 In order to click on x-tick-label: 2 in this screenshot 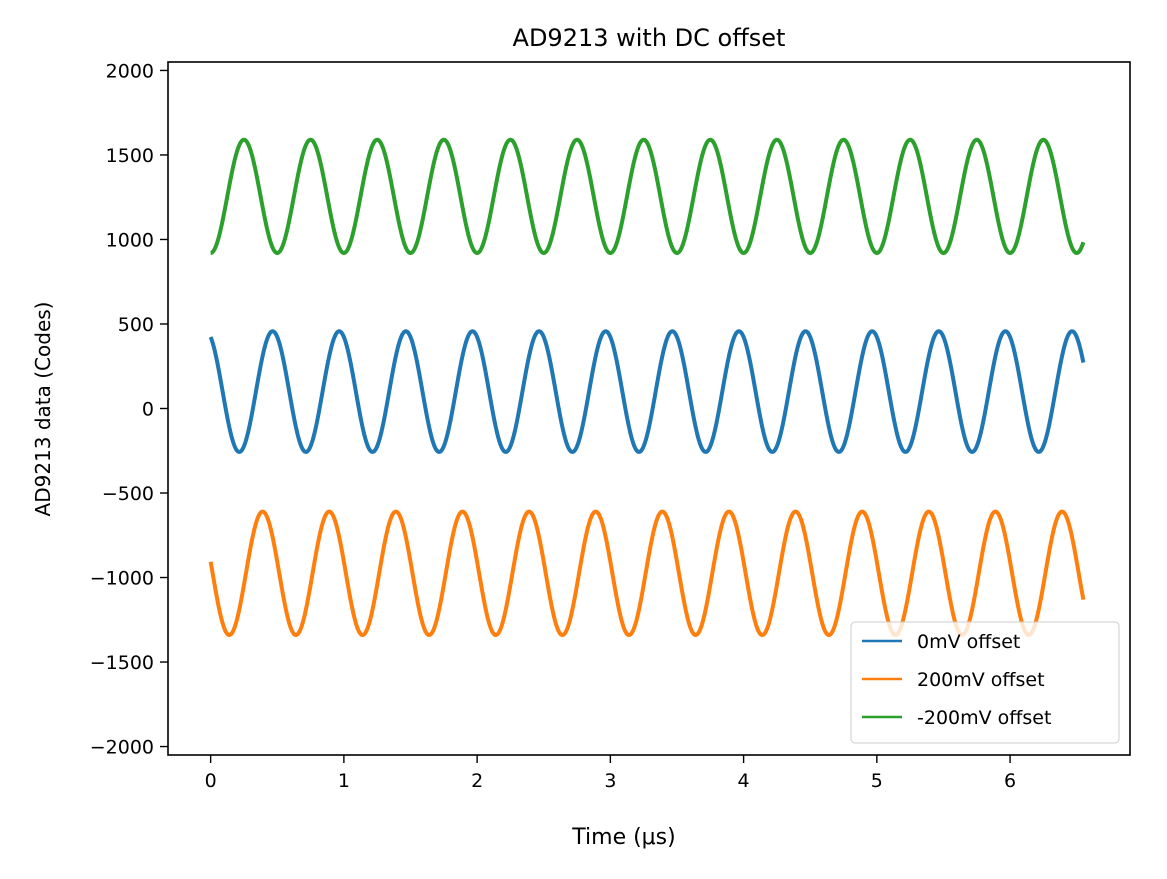, I will do `click(477, 781)`.